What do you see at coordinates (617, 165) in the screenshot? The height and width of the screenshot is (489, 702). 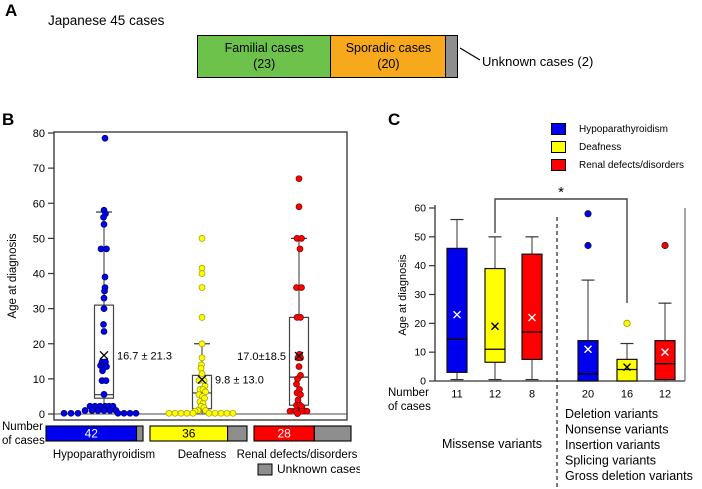 I see `legend-row-renal: Renal defects/disorders` at bounding box center [617, 165].